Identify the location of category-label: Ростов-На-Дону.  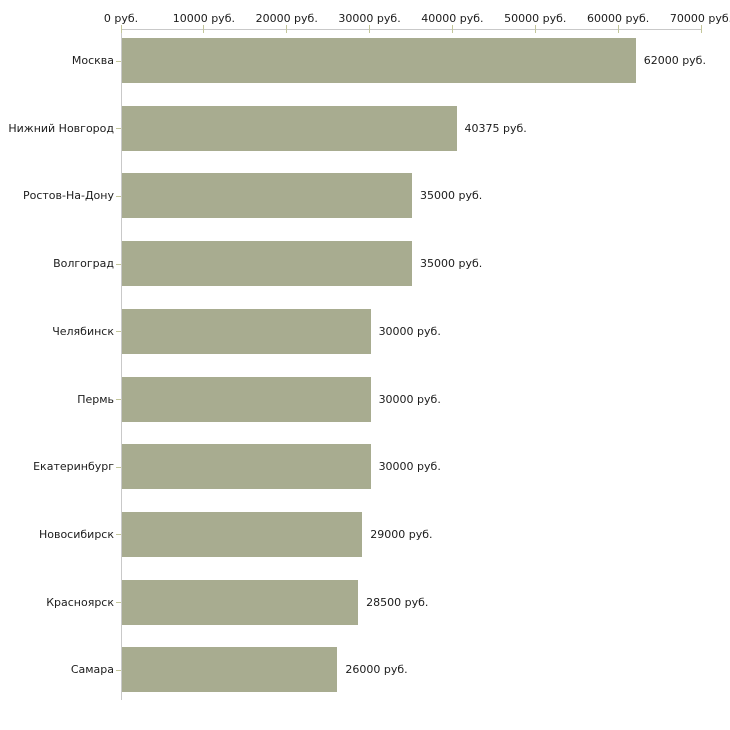
(68, 196).